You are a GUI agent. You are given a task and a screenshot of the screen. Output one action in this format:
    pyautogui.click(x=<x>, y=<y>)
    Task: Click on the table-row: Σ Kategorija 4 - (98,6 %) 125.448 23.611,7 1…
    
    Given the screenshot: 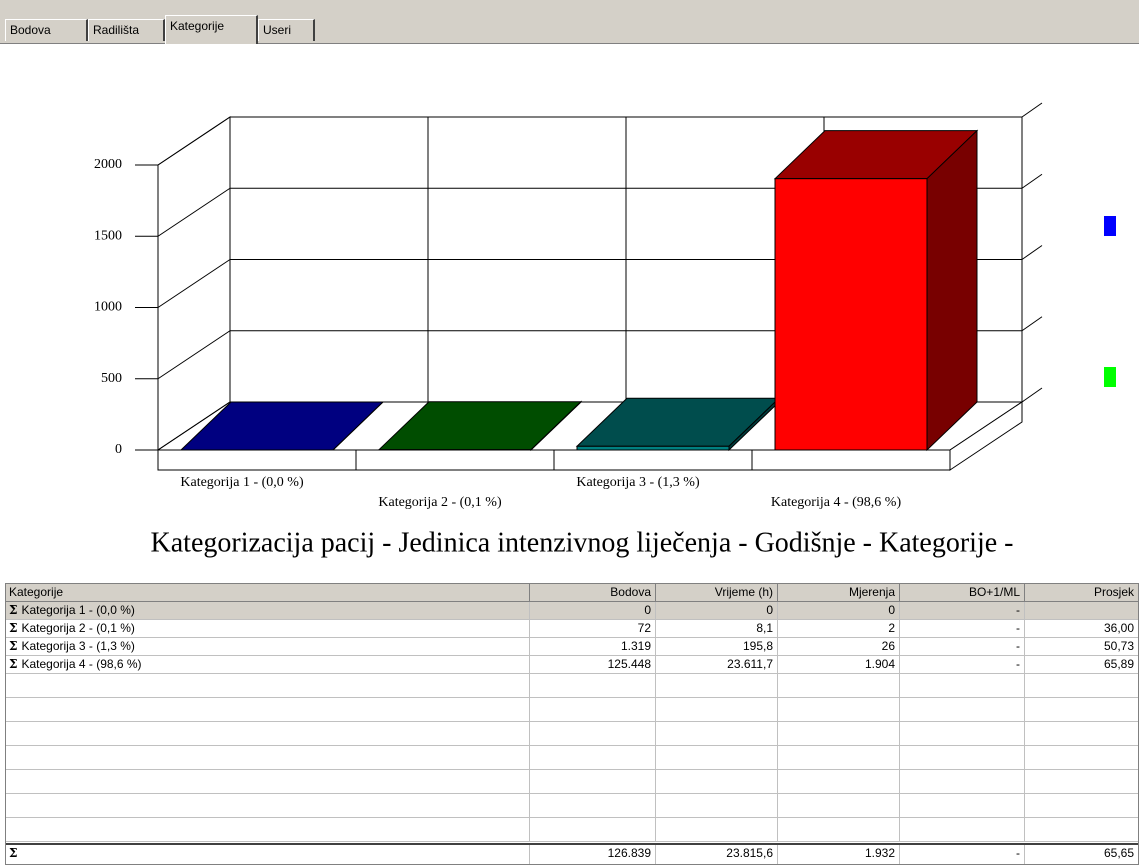 What is the action you would take?
    pyautogui.click(x=572, y=665)
    